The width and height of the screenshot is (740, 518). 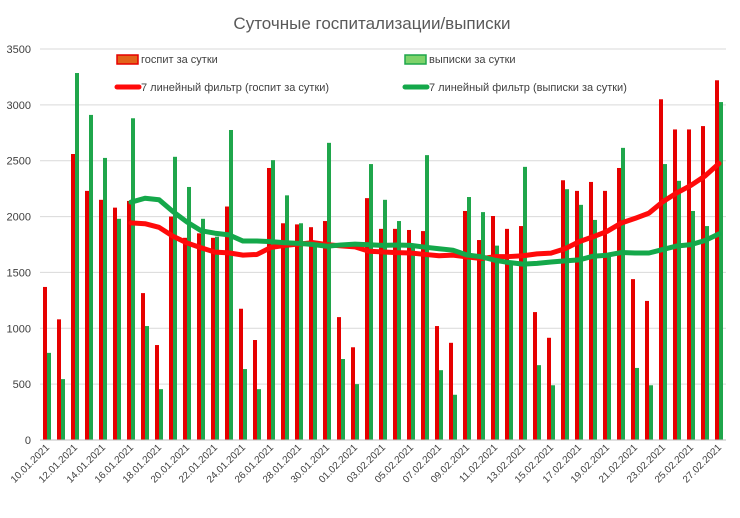 What do you see at coordinates (19, 50) in the screenshot?
I see `y-tick-label: 3500` at bounding box center [19, 50].